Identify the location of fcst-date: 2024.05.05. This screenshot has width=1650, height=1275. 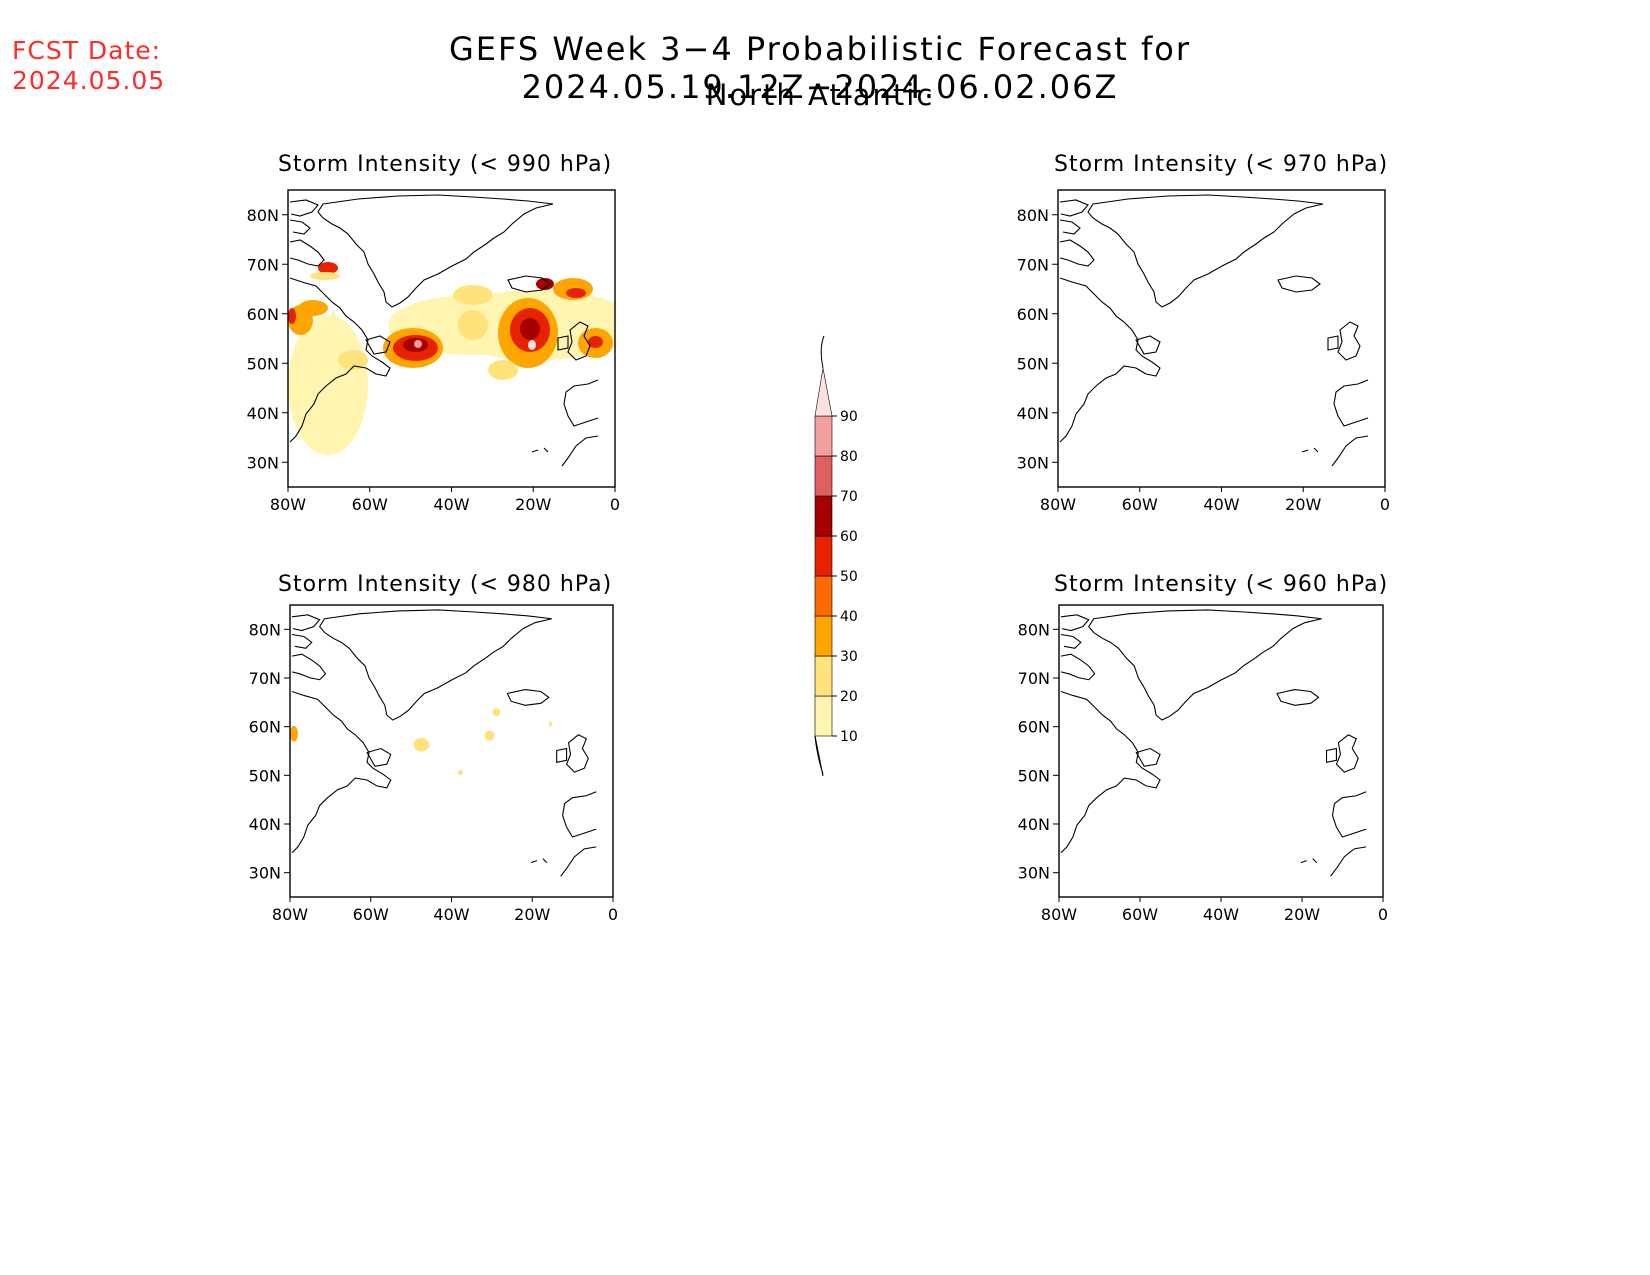
(89, 80).